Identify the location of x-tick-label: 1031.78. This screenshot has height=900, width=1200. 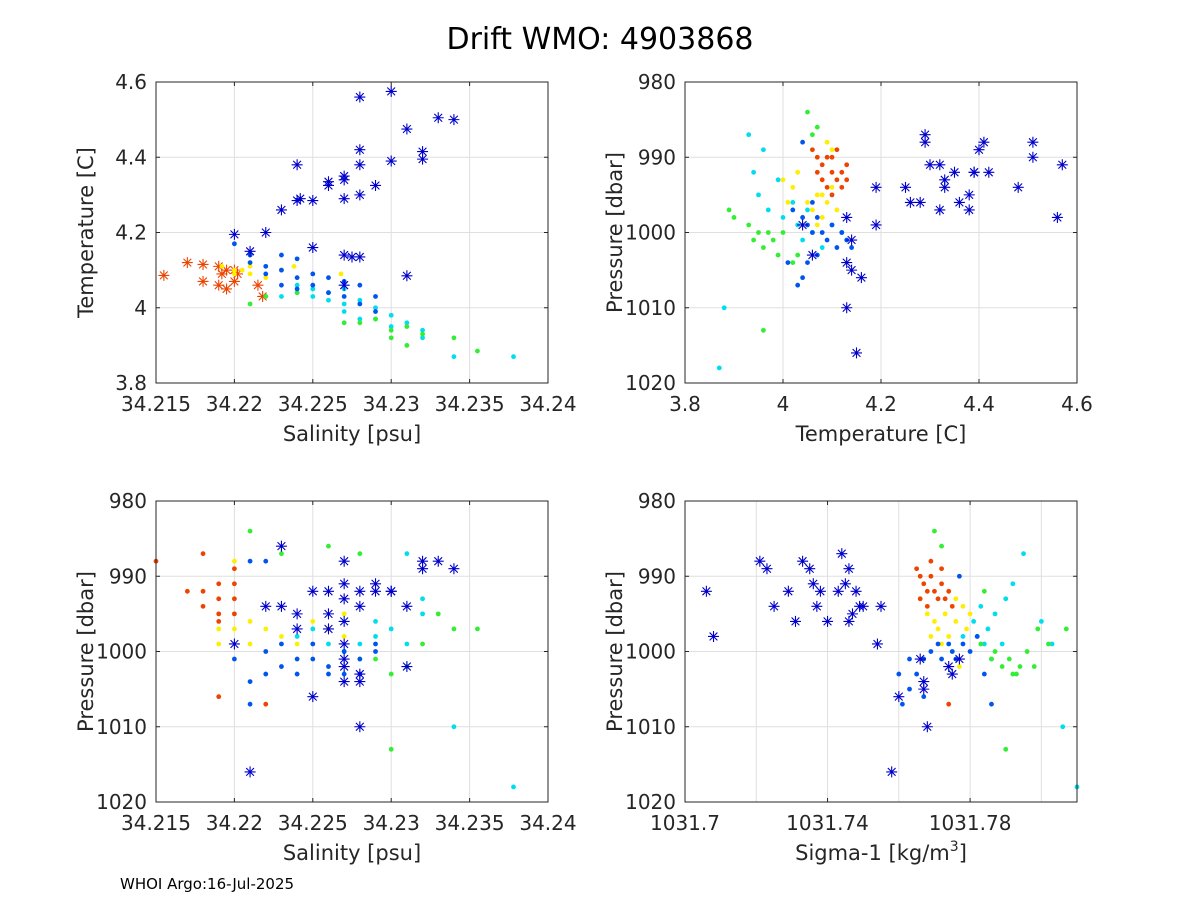
(970, 823).